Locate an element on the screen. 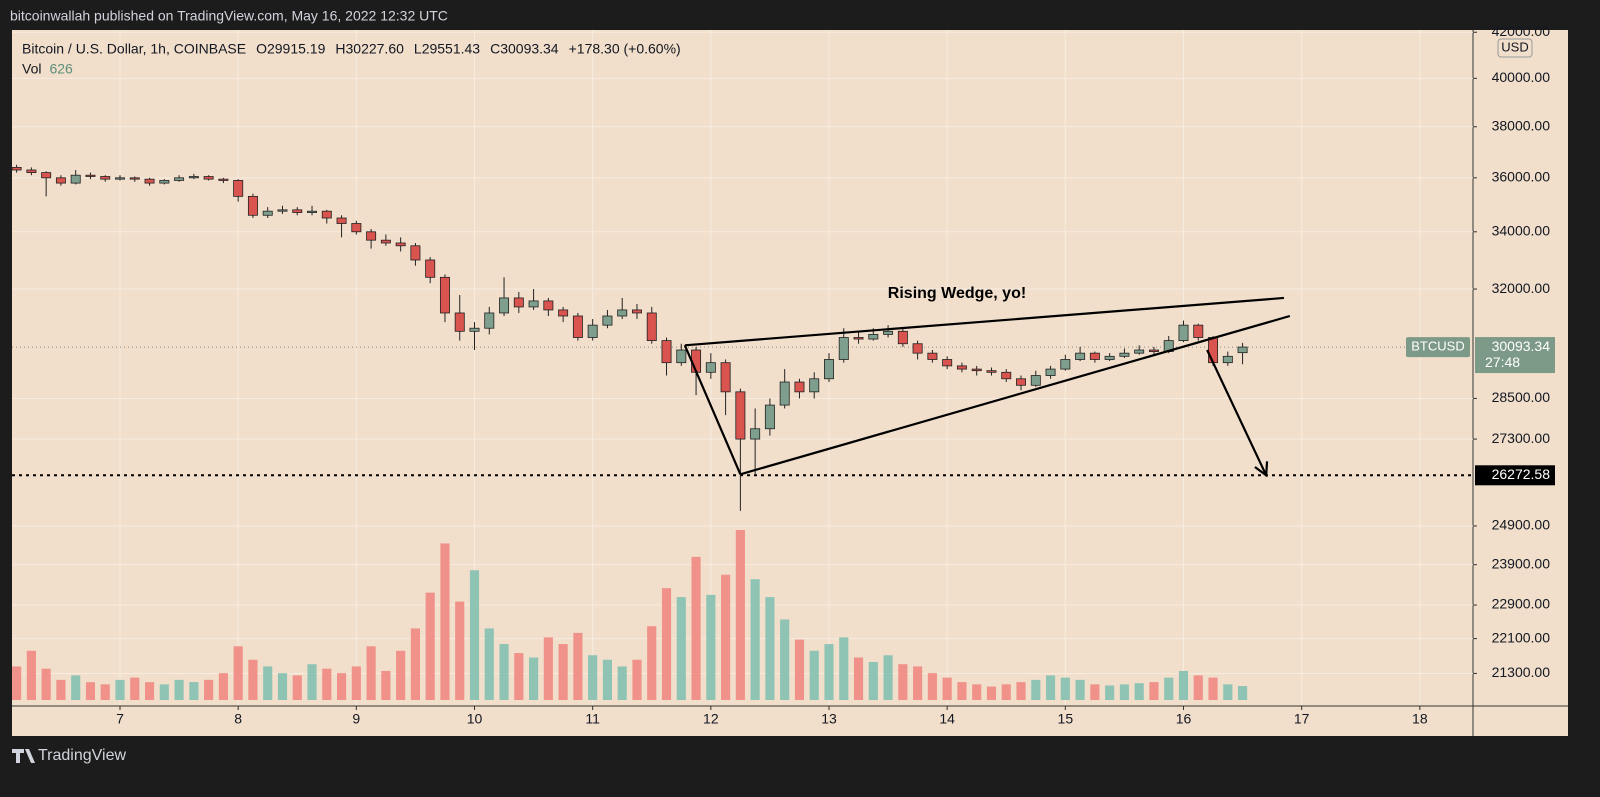 This screenshot has height=797, width=1600. y-tick-label: 24900.00 is located at coordinates (1521, 525).